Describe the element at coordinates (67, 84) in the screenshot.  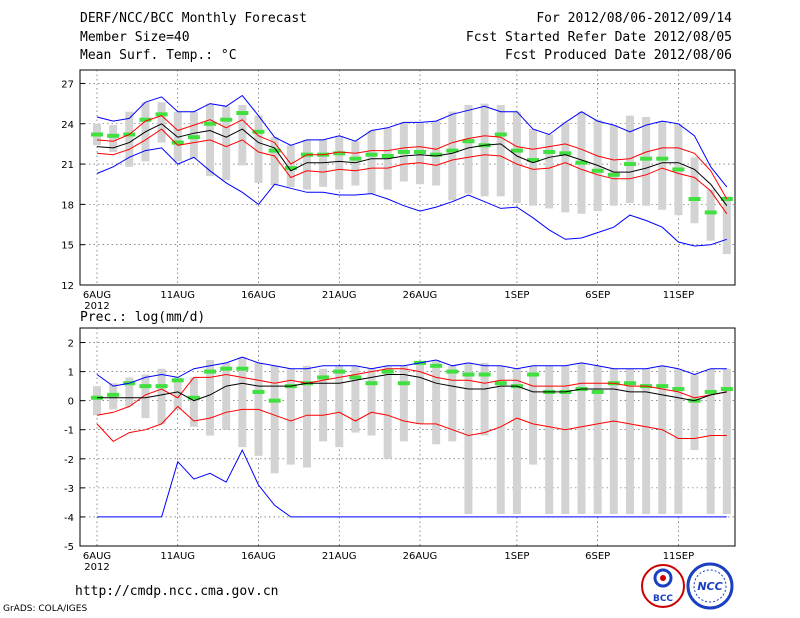
I see `temp-ytick-label: 27` at that location.